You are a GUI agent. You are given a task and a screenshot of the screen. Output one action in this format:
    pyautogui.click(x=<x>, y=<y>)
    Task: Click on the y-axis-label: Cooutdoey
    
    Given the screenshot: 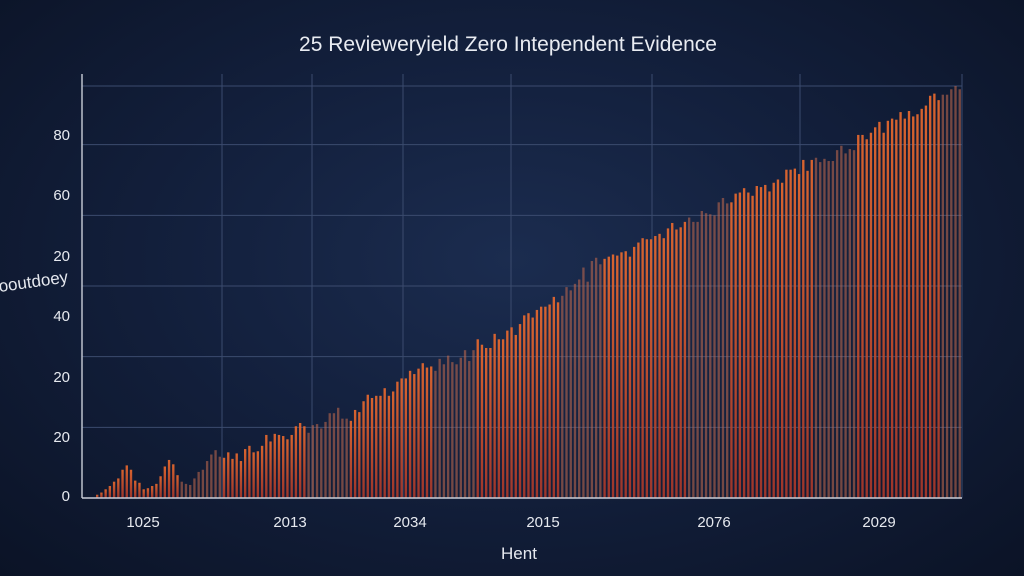 What is the action you would take?
    pyautogui.click(x=35, y=282)
    